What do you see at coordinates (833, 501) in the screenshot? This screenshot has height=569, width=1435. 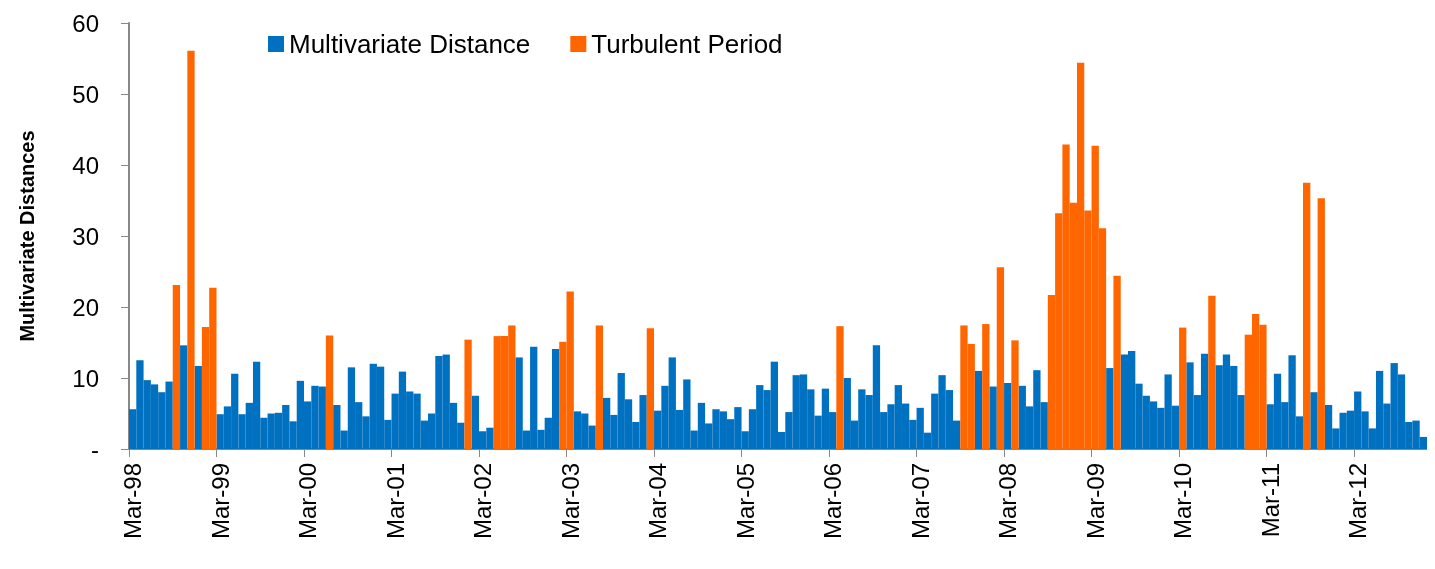 I see `x-tick-label: Mar-06` at bounding box center [833, 501].